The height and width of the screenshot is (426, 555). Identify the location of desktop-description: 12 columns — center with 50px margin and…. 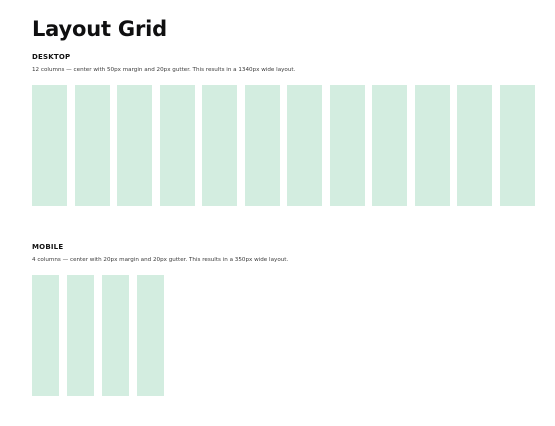
(163, 70).